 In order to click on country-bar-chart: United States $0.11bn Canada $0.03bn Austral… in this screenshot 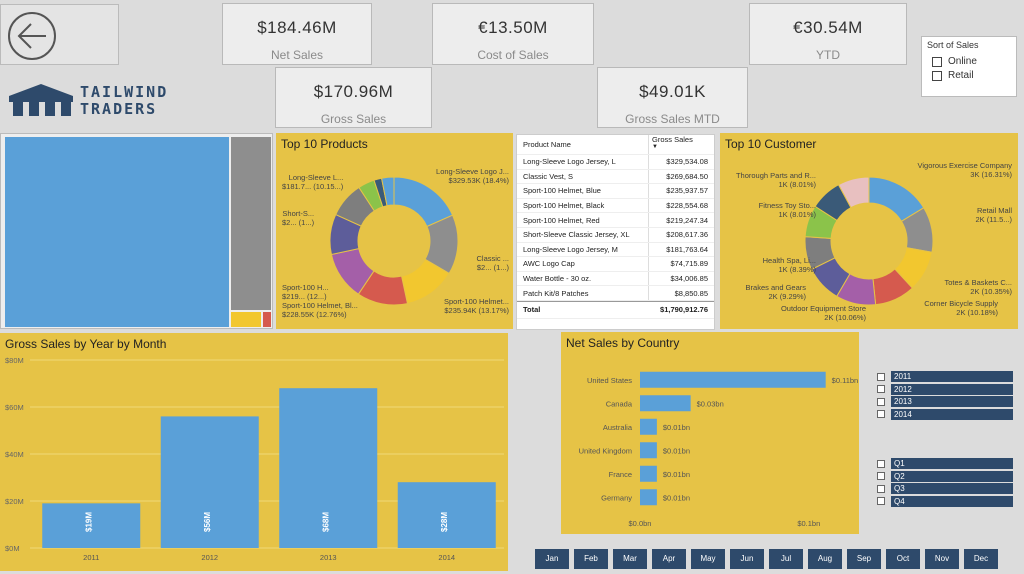, I will do `click(710, 433)`.